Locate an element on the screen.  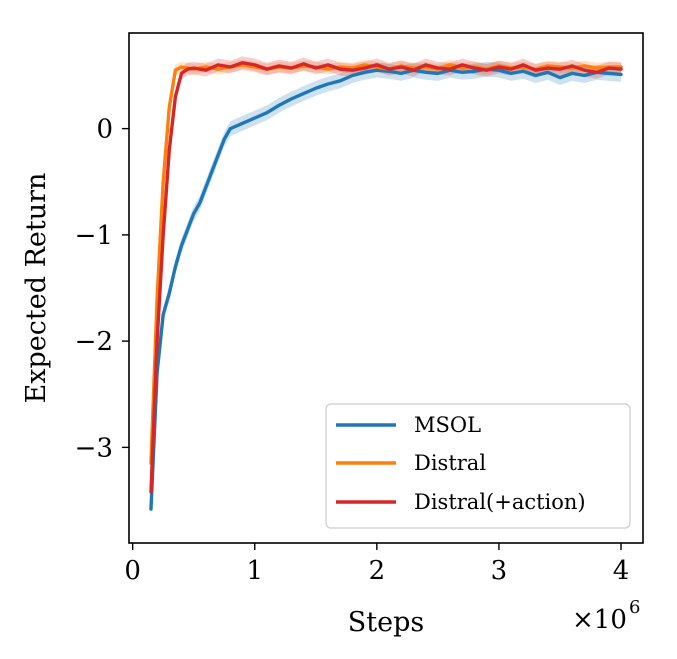
x-tick-label: 3 is located at coordinates (499, 571).